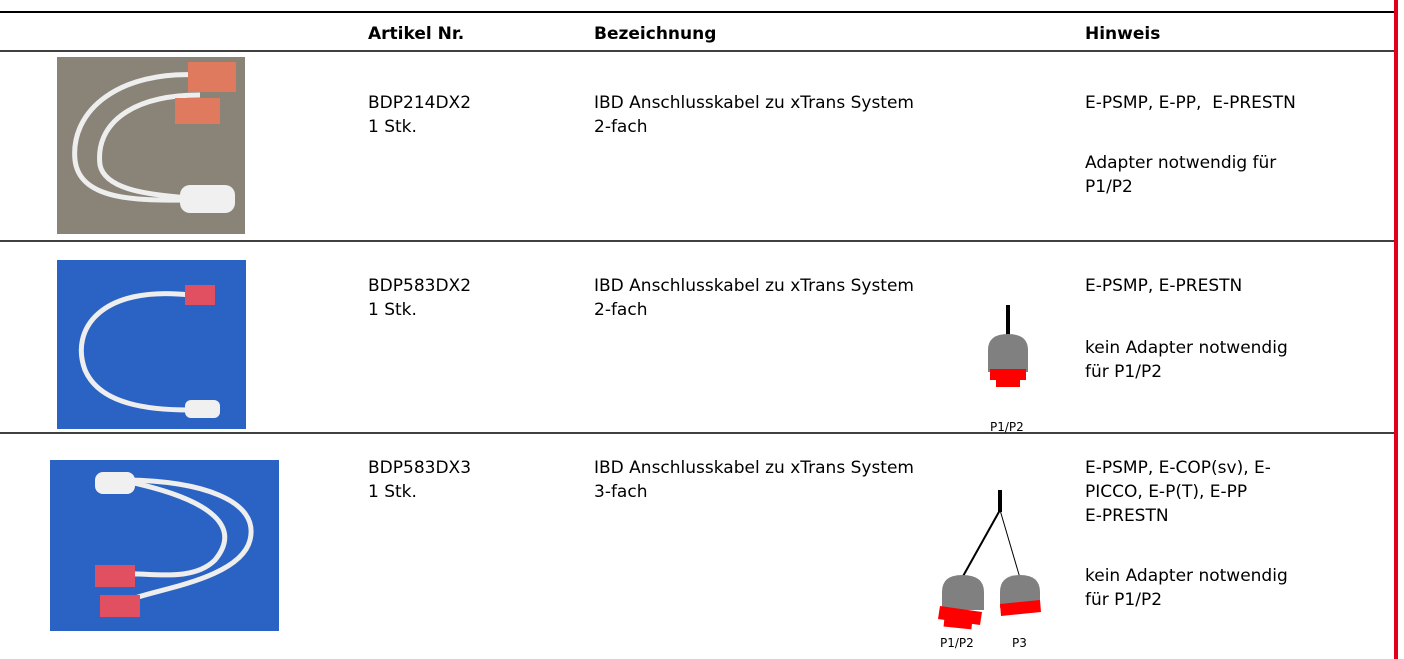 The width and height of the screenshot is (1404, 659). I want to click on column-header: Artikel Nr., so click(416, 34).